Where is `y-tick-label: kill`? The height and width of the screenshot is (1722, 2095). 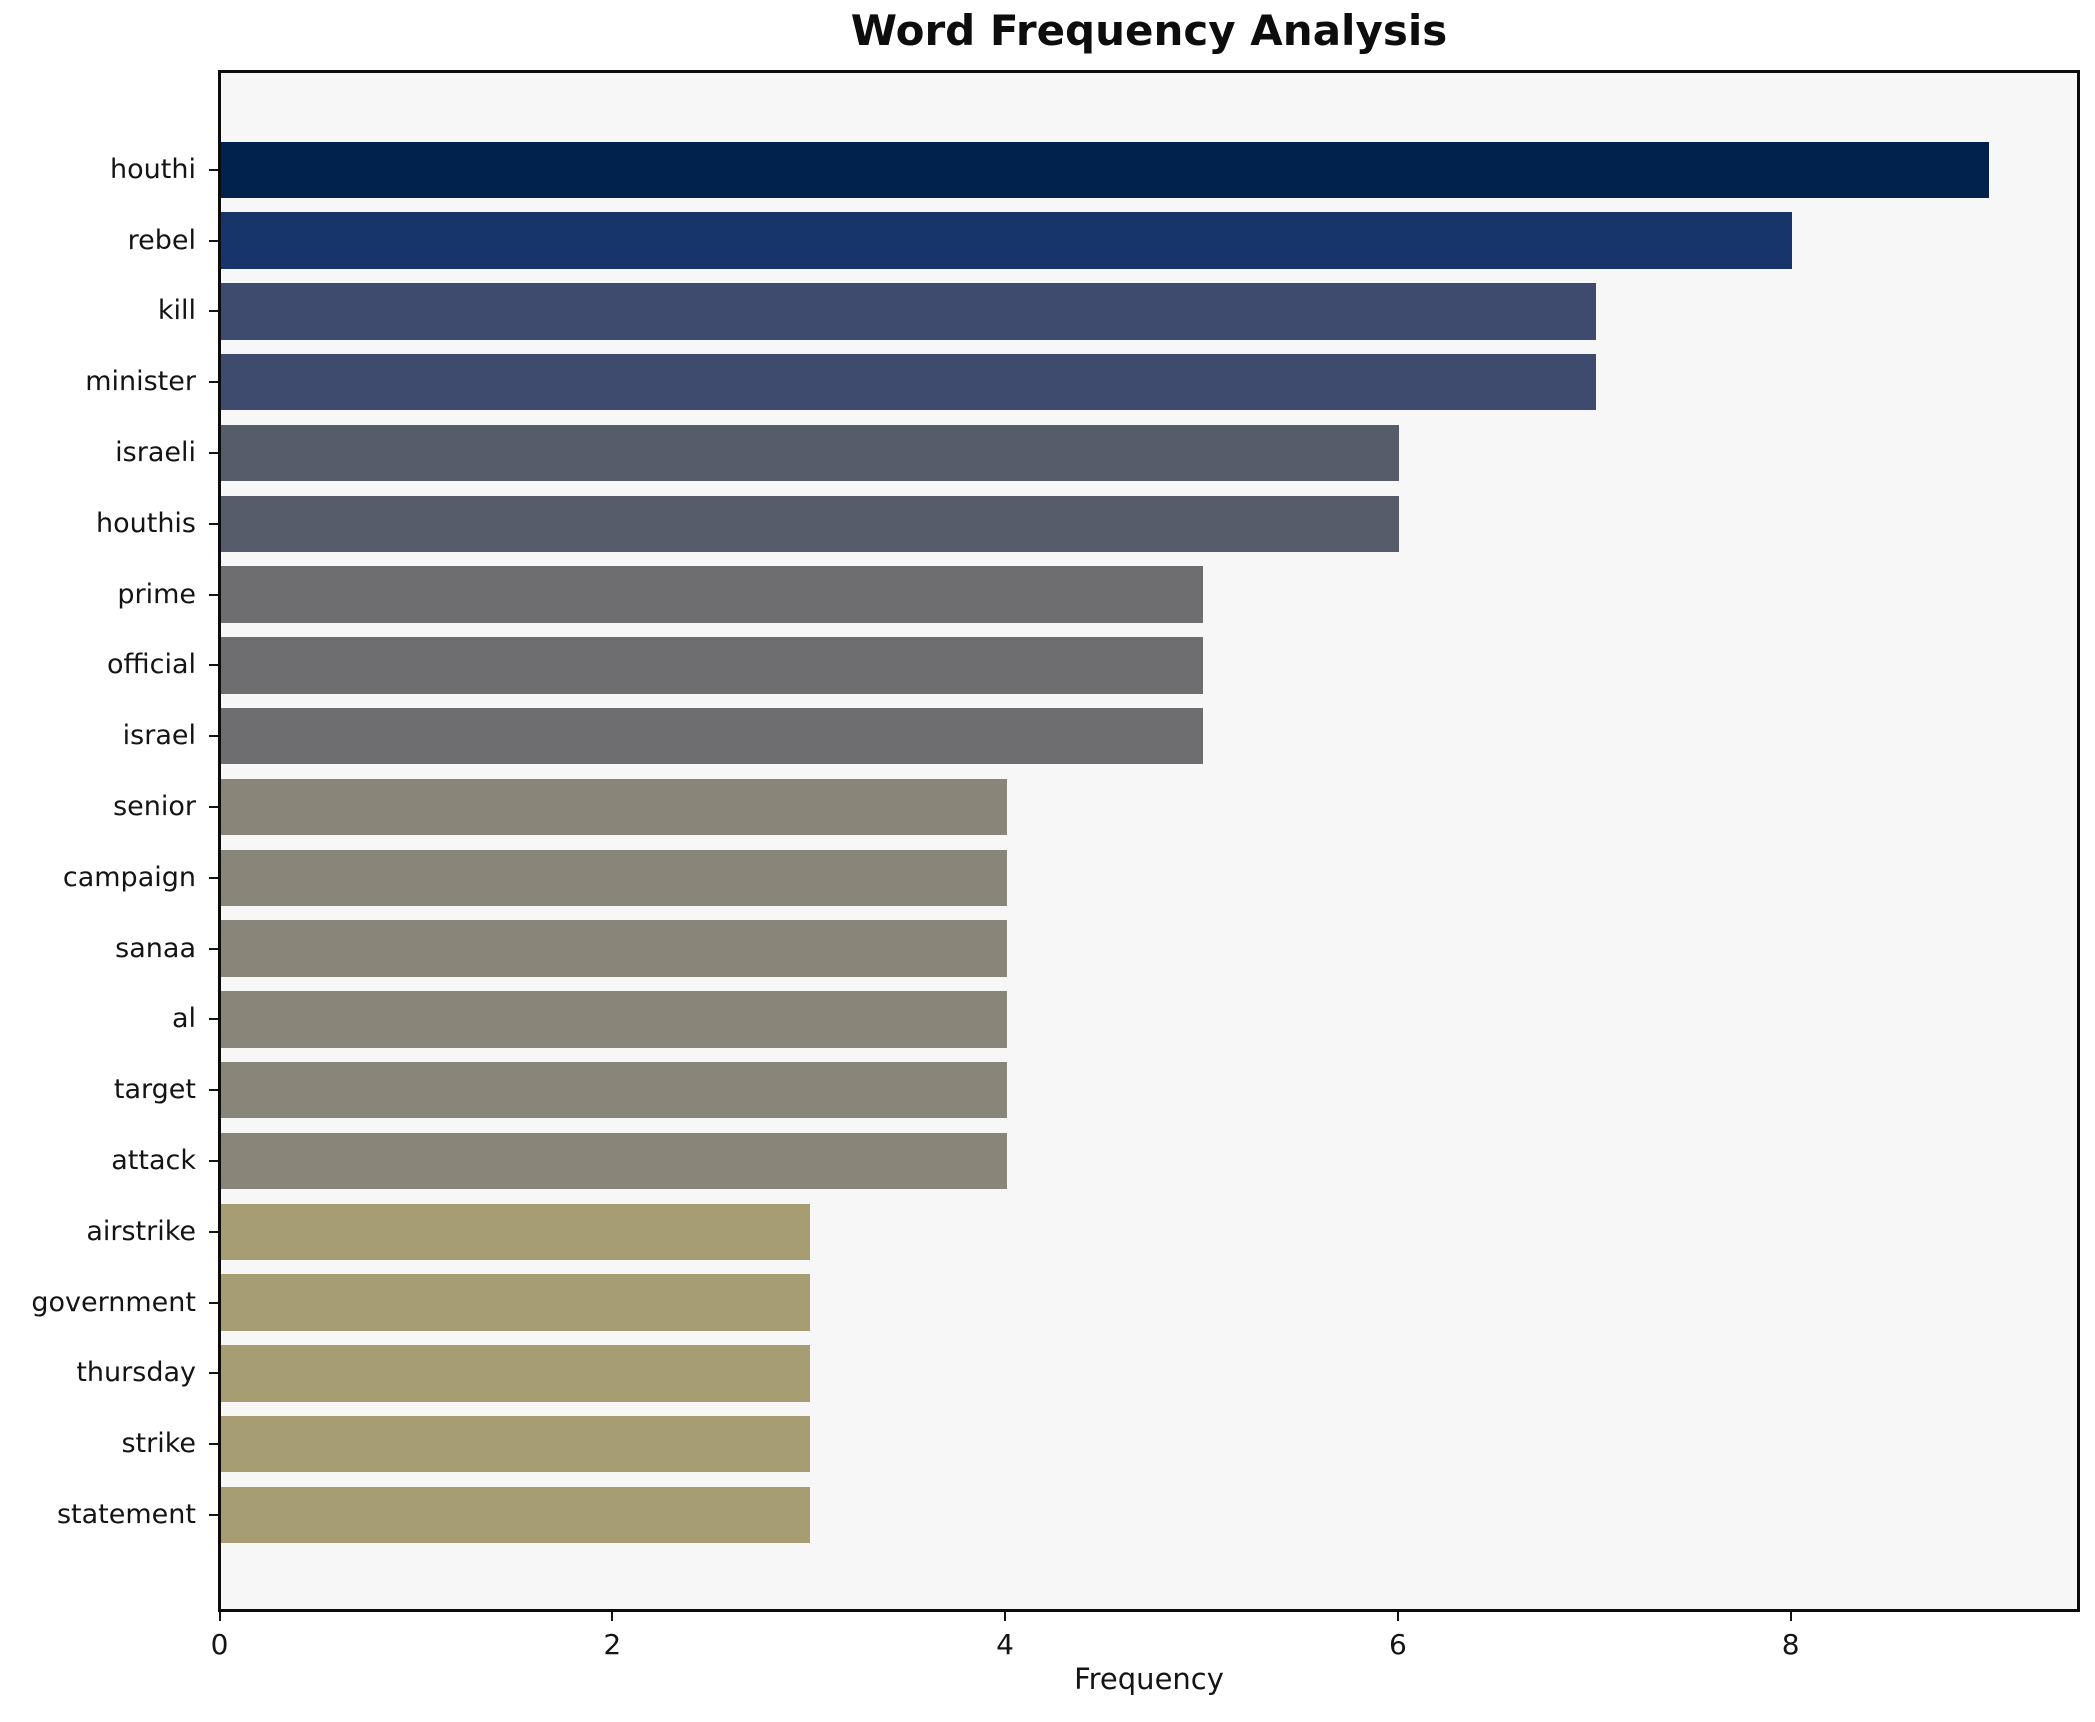
y-tick-label: kill is located at coordinates (176, 311).